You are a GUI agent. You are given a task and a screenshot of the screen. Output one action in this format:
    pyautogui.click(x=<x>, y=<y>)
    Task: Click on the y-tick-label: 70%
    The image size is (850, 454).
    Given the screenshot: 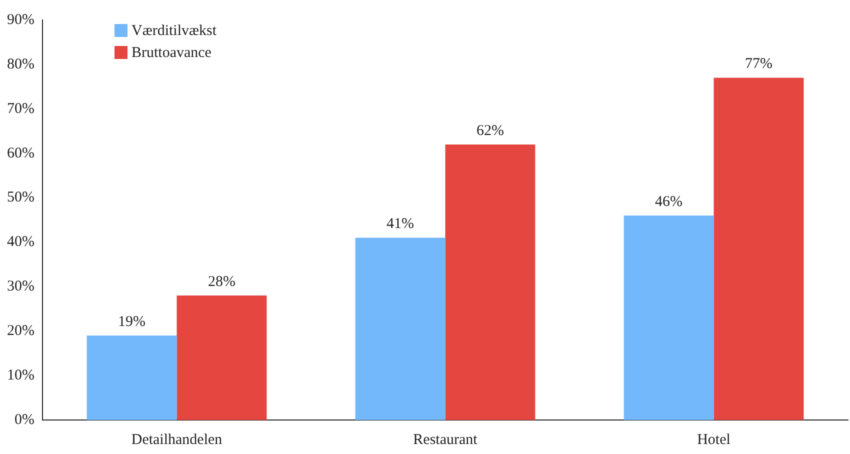 What is the action you would take?
    pyautogui.click(x=20, y=108)
    